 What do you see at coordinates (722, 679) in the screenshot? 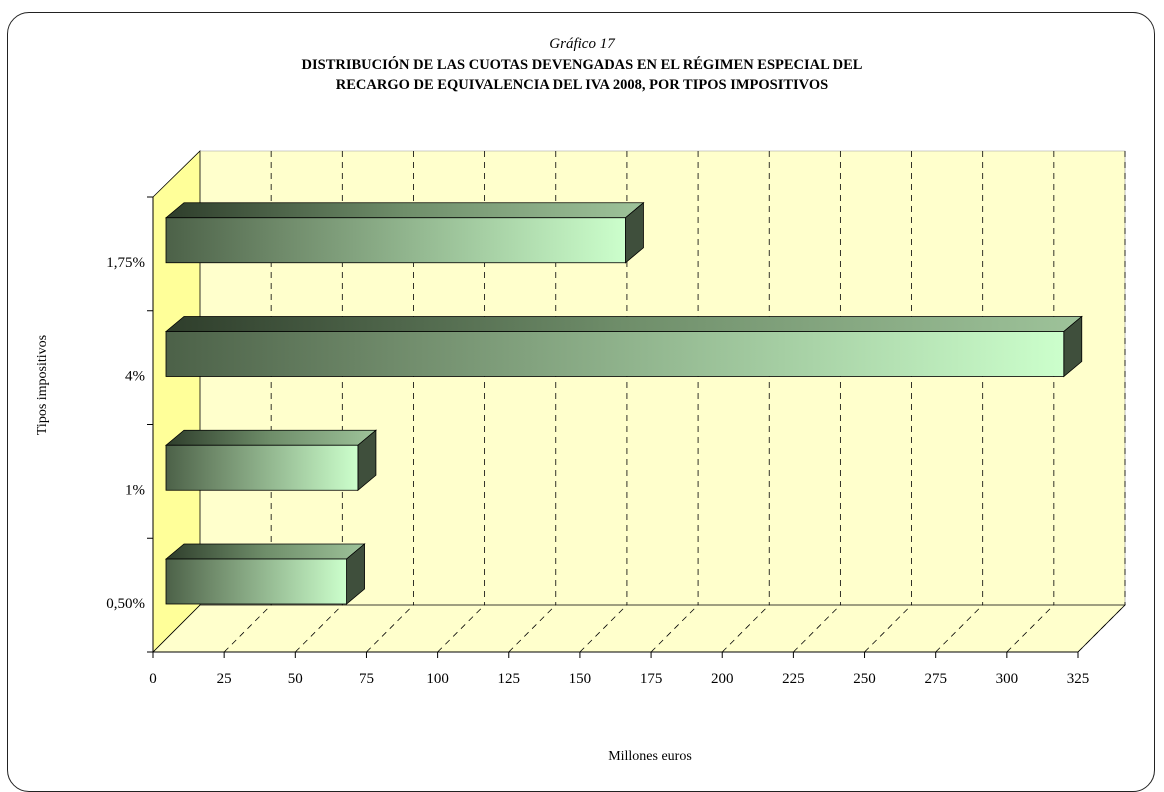
I see `x-tick-label: 200` at bounding box center [722, 679].